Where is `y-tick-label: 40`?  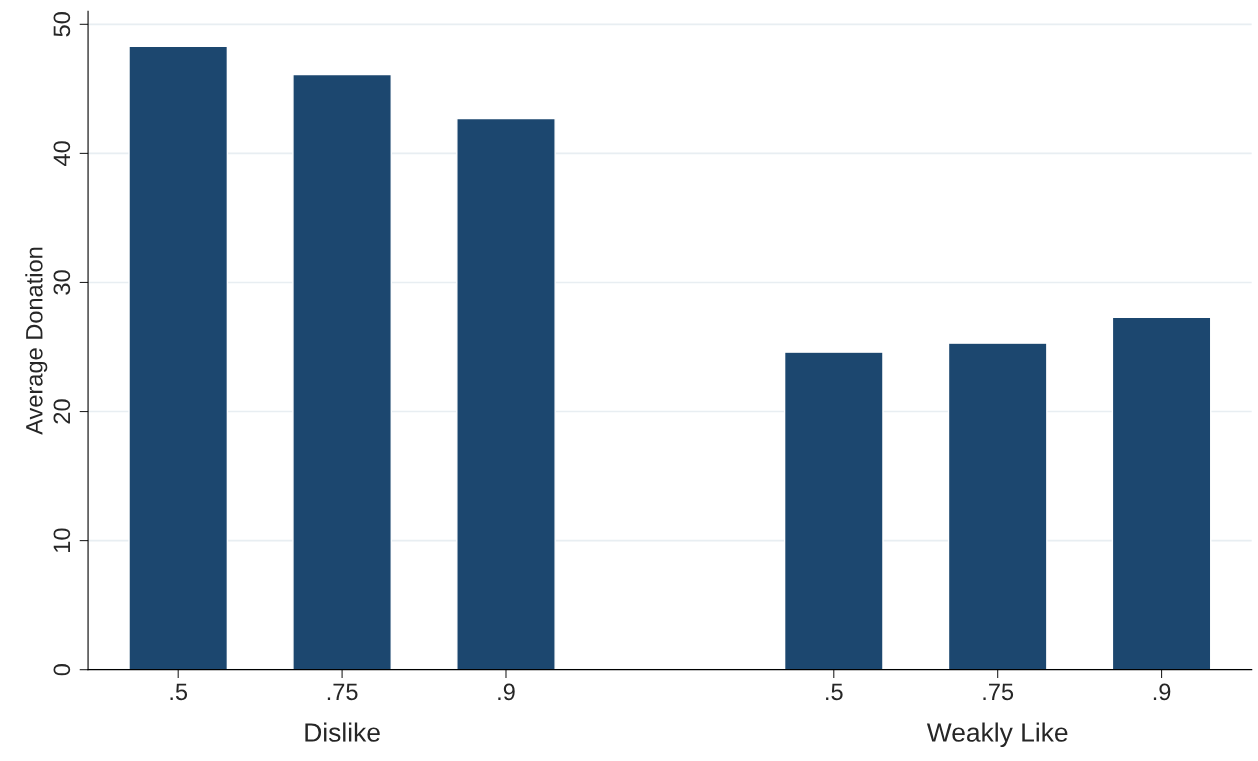 y-tick-label: 40 is located at coordinates (62, 153).